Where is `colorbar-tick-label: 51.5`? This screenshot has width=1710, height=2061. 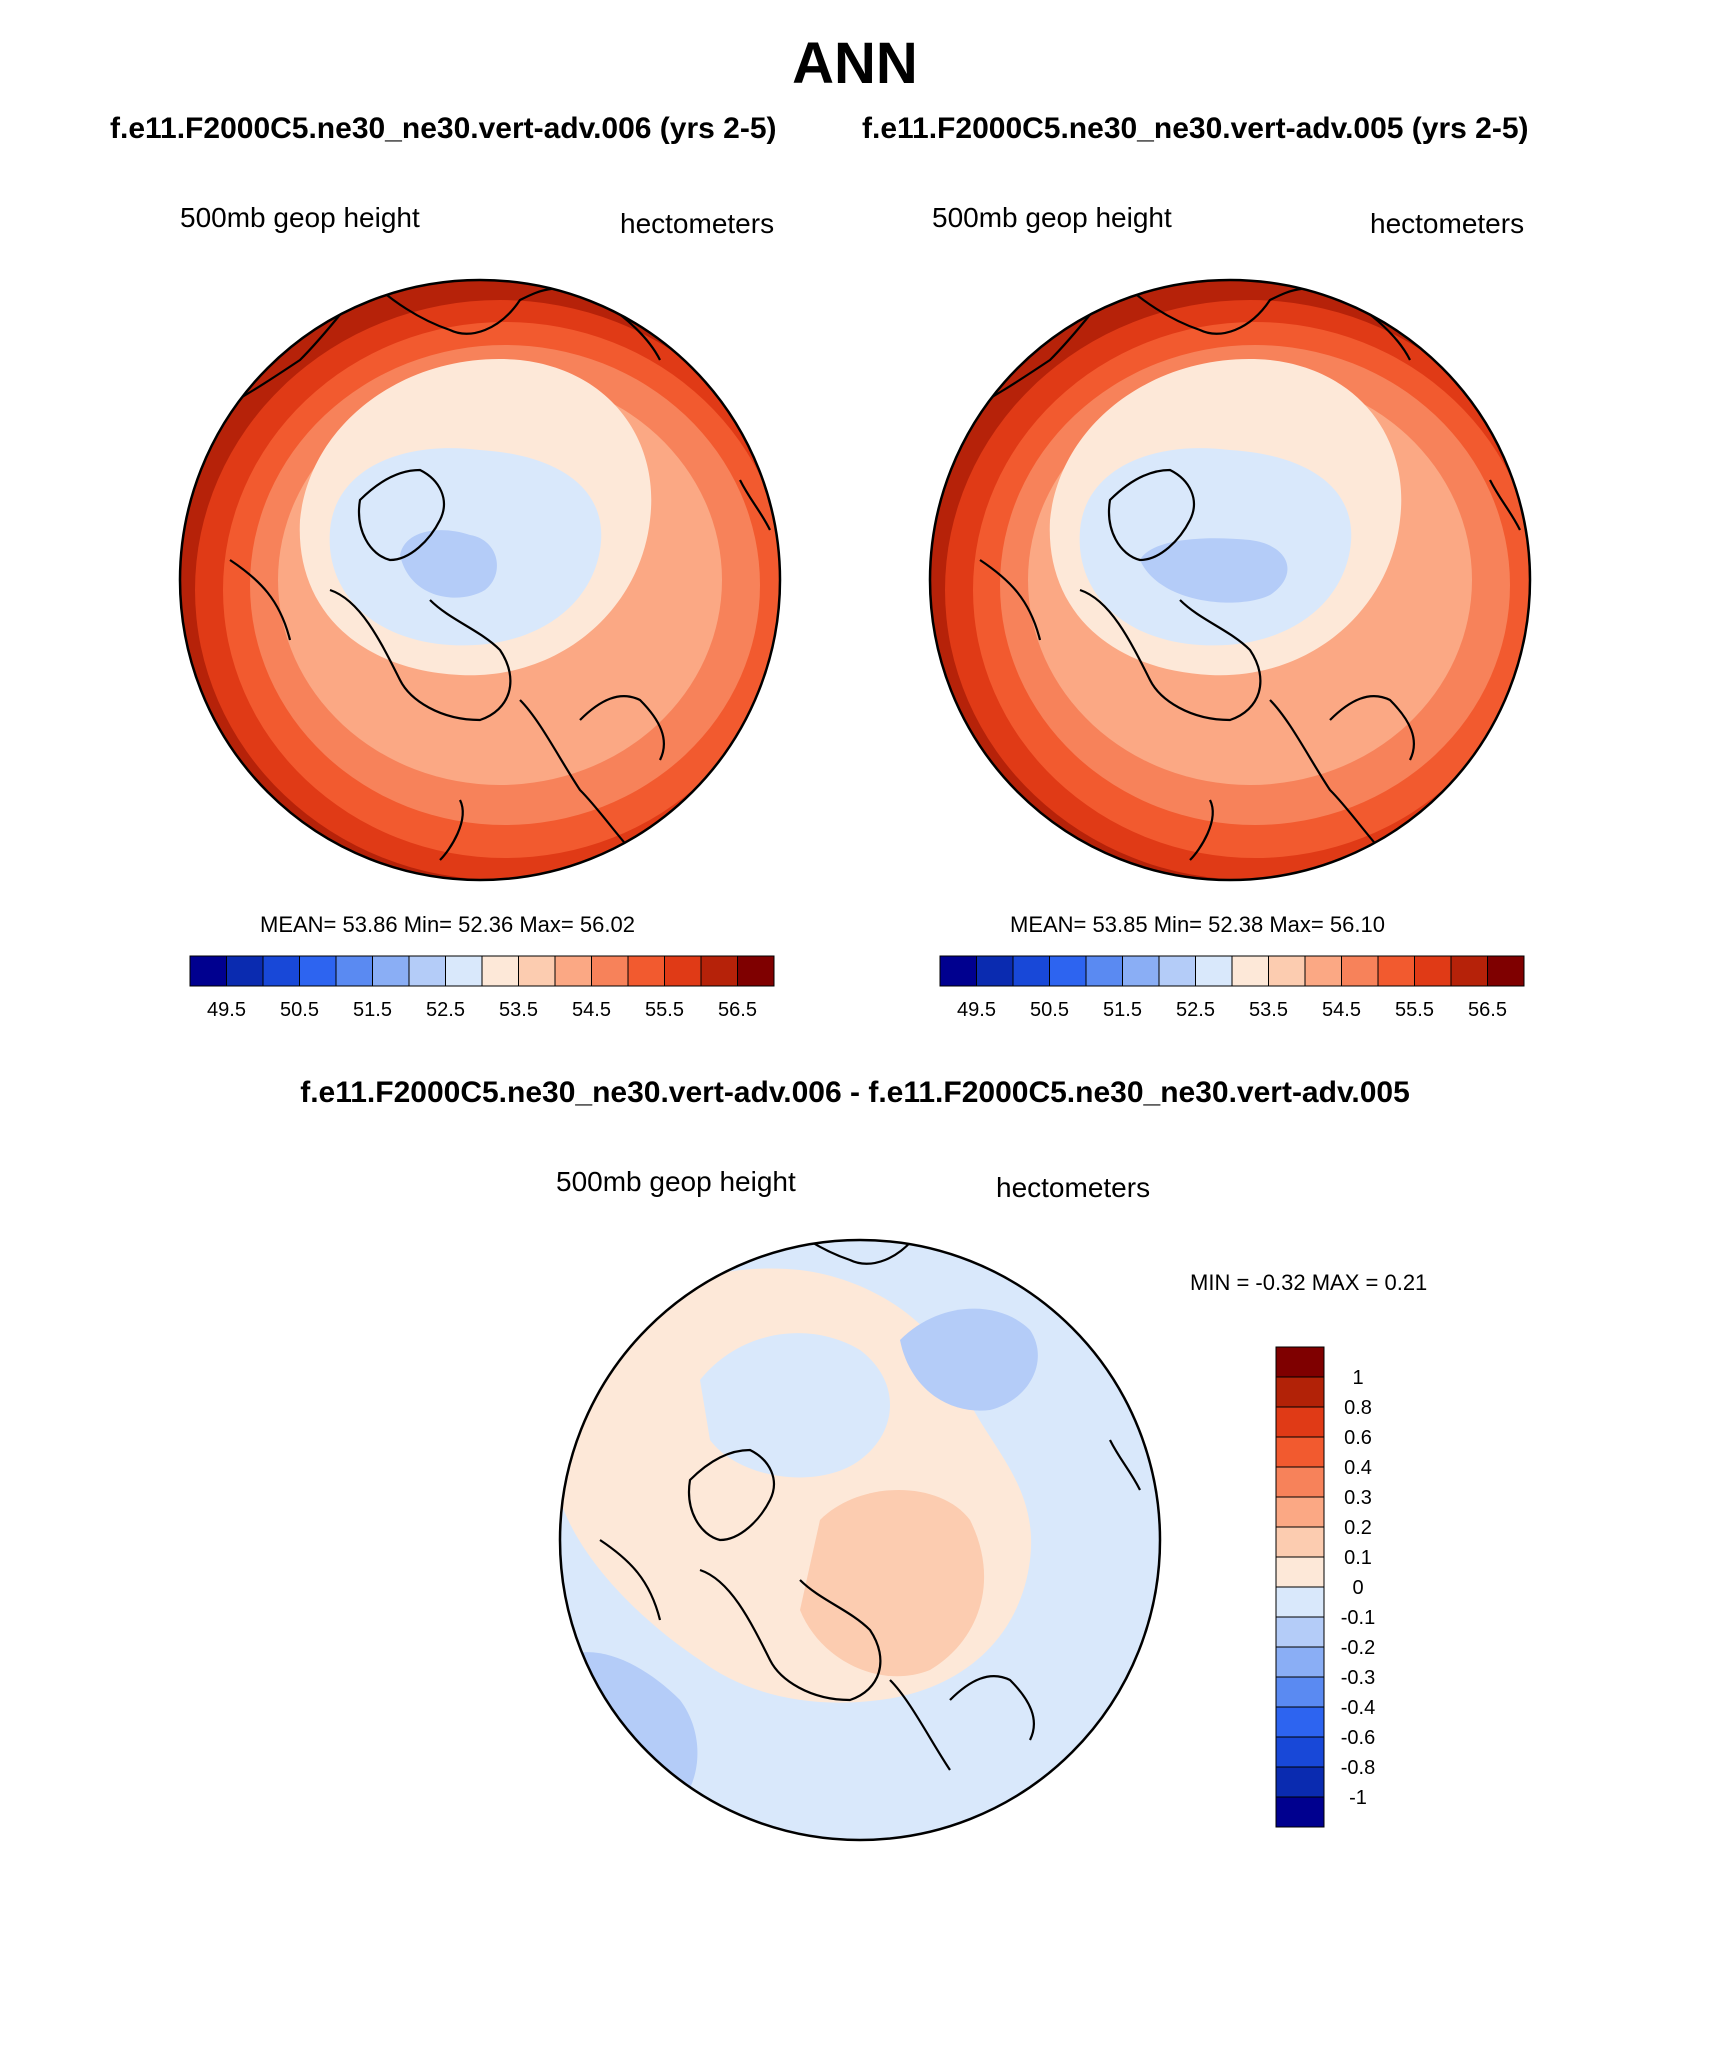 colorbar-tick-label: 51.5 is located at coordinates (1122, 1010).